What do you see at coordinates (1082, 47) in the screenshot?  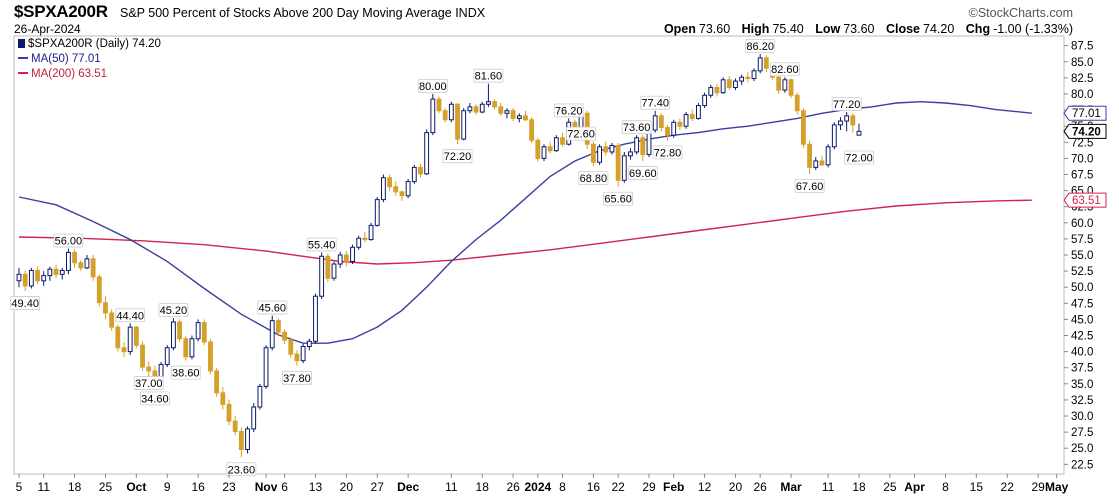 I see `y-tick-label: 87.5` at bounding box center [1082, 47].